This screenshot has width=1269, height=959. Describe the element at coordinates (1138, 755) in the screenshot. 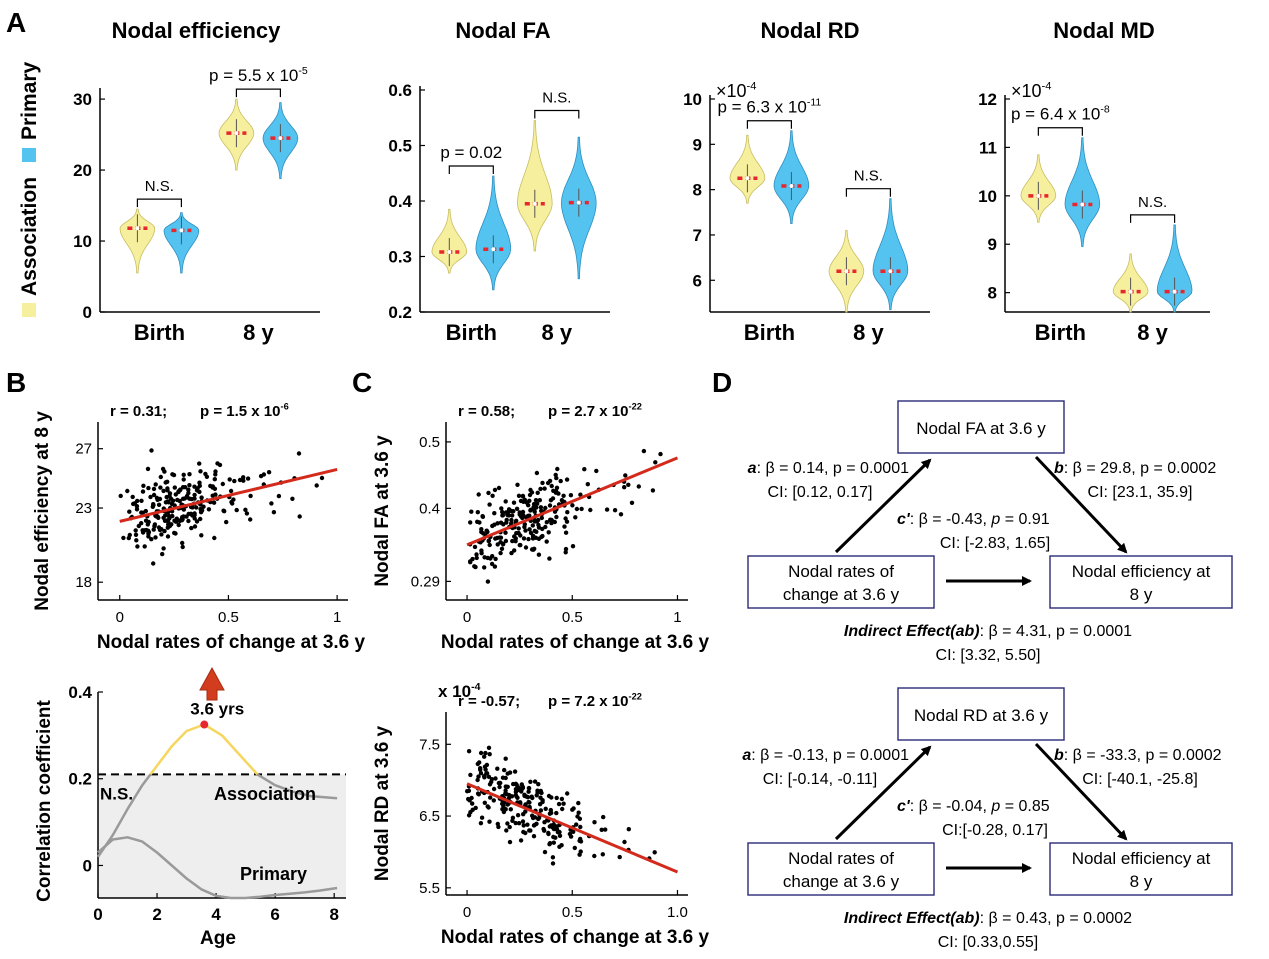

I see `path-b-stats: b: β = -33.3, p = 0.0002` at that location.